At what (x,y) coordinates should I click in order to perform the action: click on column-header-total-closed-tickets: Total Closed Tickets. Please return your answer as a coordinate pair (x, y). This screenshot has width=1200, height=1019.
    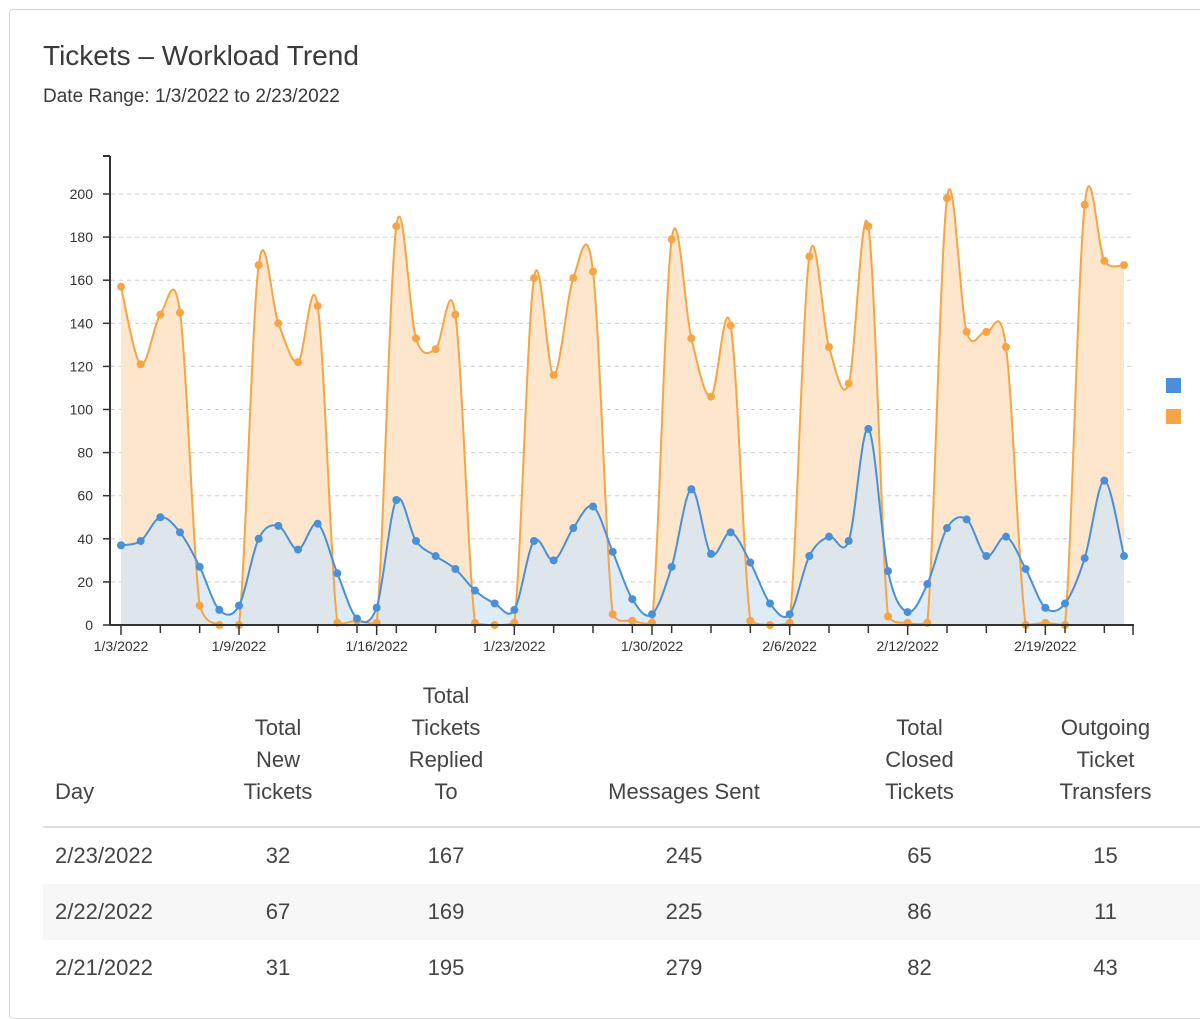
    Looking at the image, I should click on (919, 754).